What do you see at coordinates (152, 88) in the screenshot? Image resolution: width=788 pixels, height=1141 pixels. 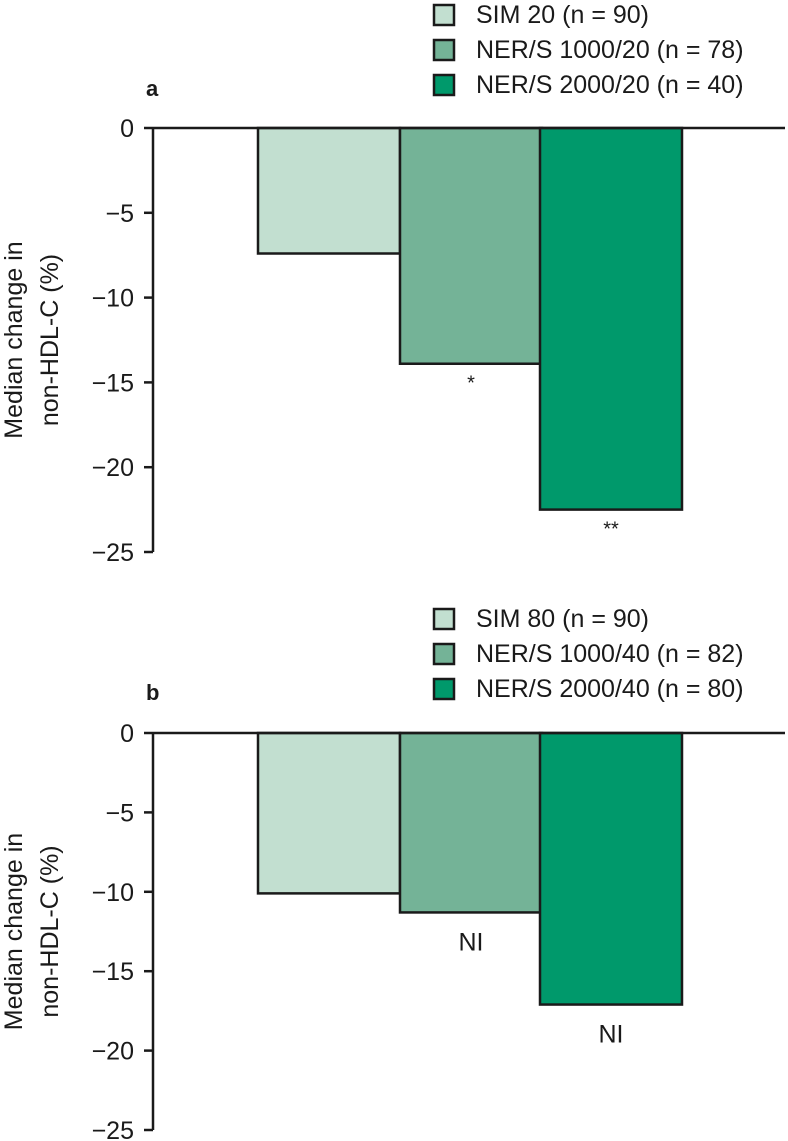 I see `panel-label: a` at bounding box center [152, 88].